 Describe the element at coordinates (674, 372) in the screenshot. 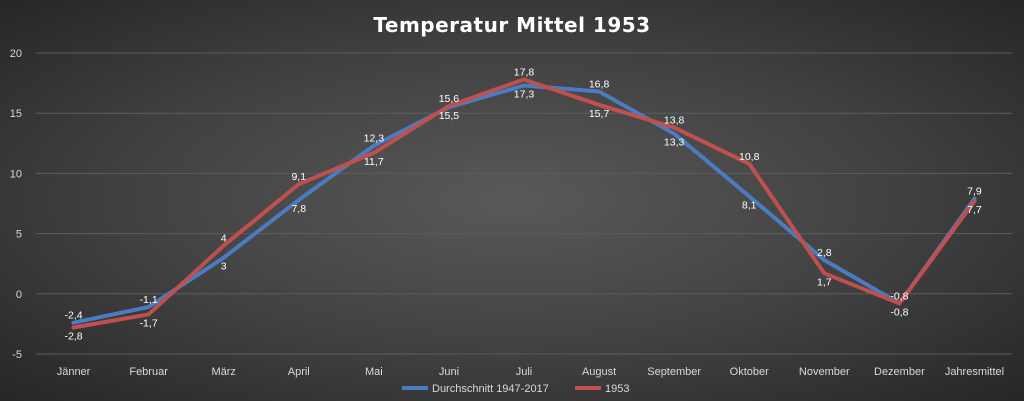

I see `x-tick-label: September` at that location.